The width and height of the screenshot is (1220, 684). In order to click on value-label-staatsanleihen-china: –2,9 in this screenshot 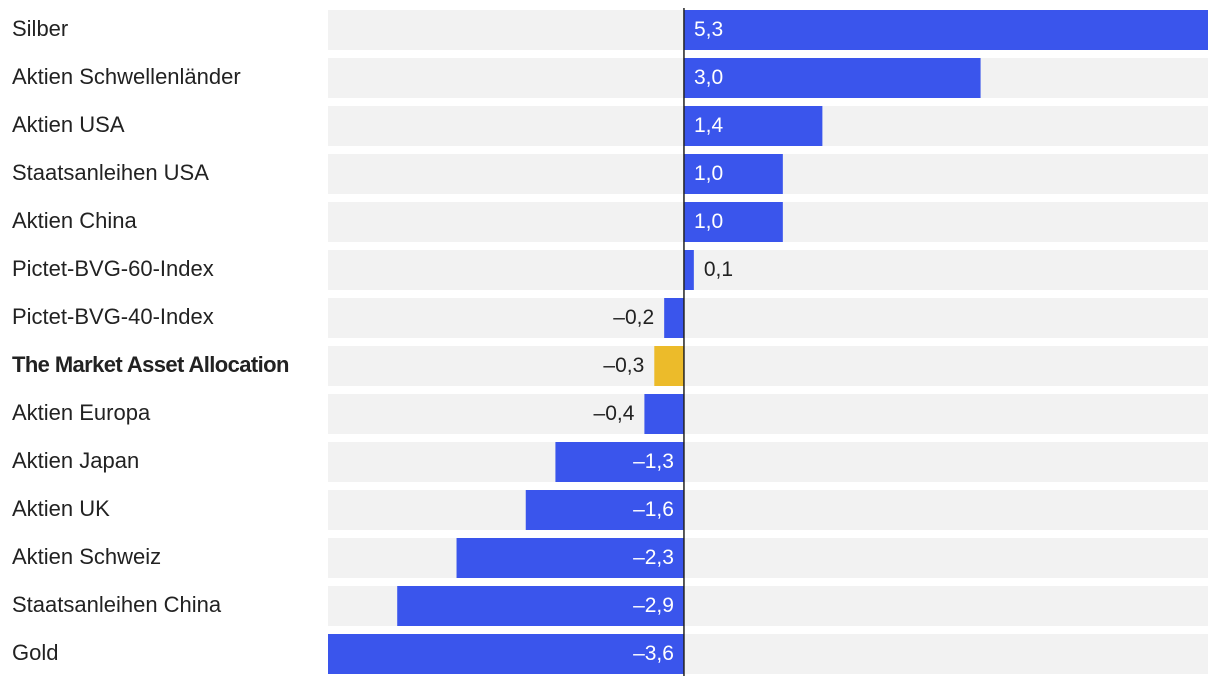, I will do `click(653, 605)`.